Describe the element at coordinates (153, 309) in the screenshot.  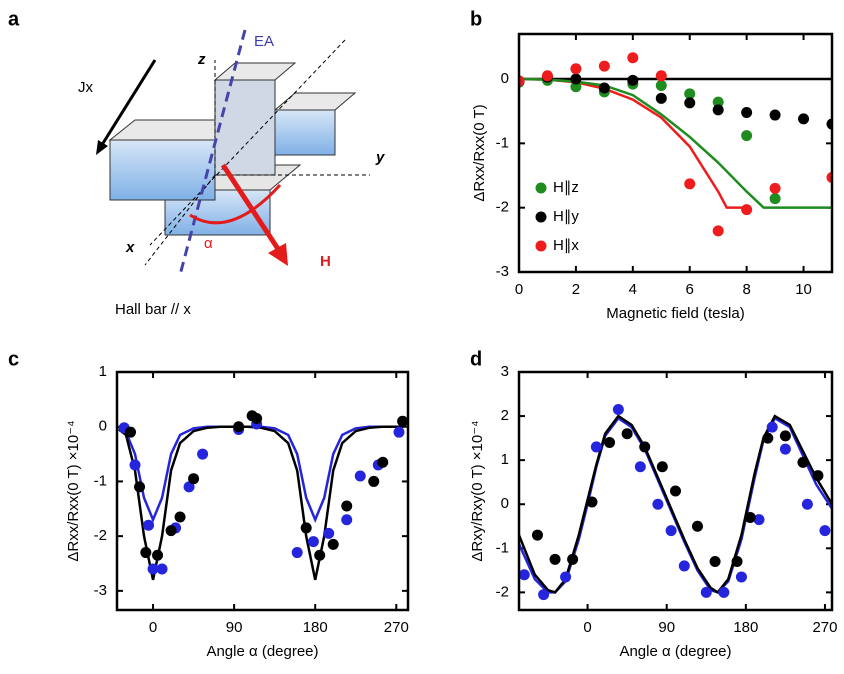
I see `caption: Hall bar // x` at that location.